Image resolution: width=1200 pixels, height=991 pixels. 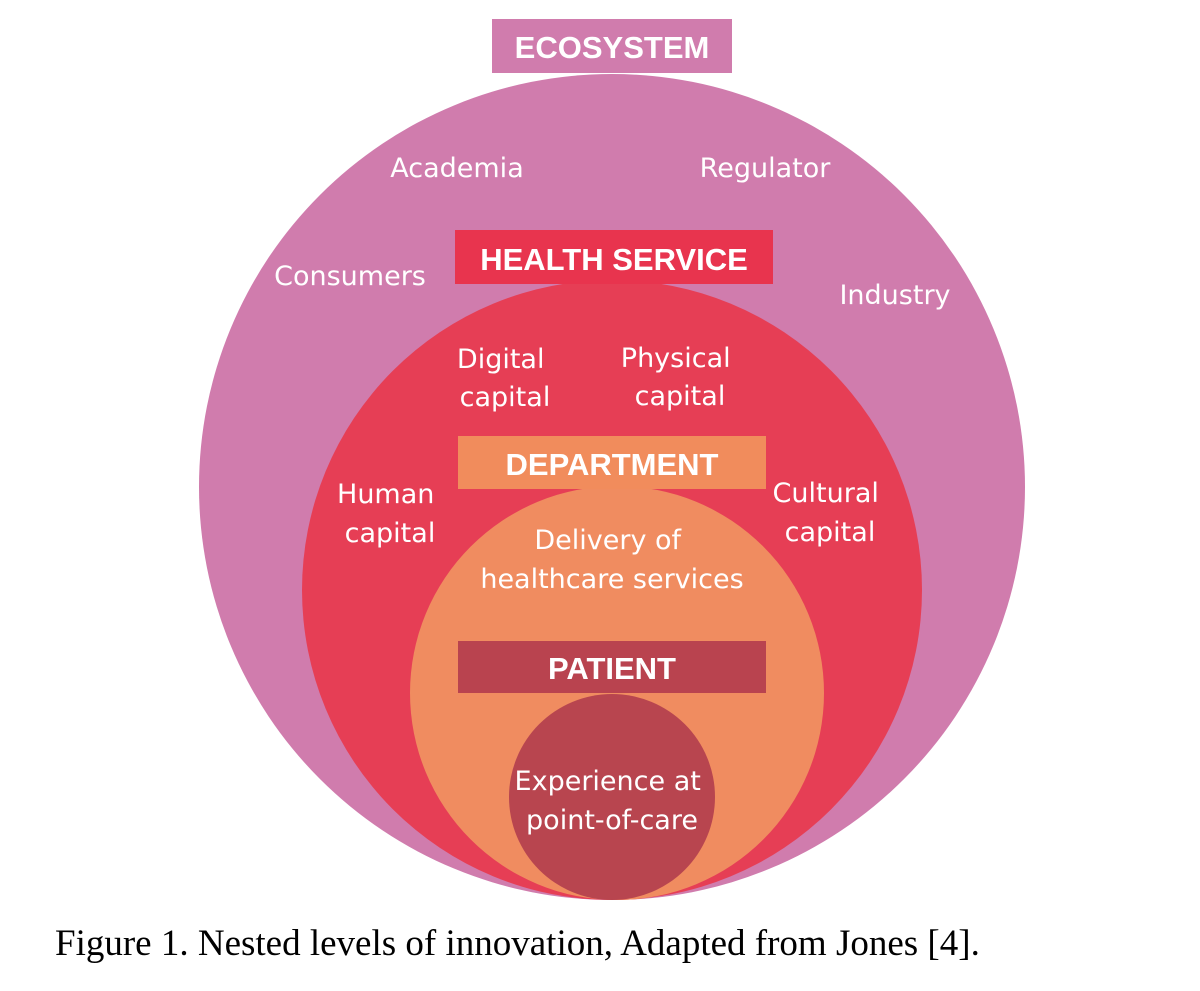 What do you see at coordinates (614, 259) in the screenshot?
I see `health-service-header: HEALTH SERVICE` at bounding box center [614, 259].